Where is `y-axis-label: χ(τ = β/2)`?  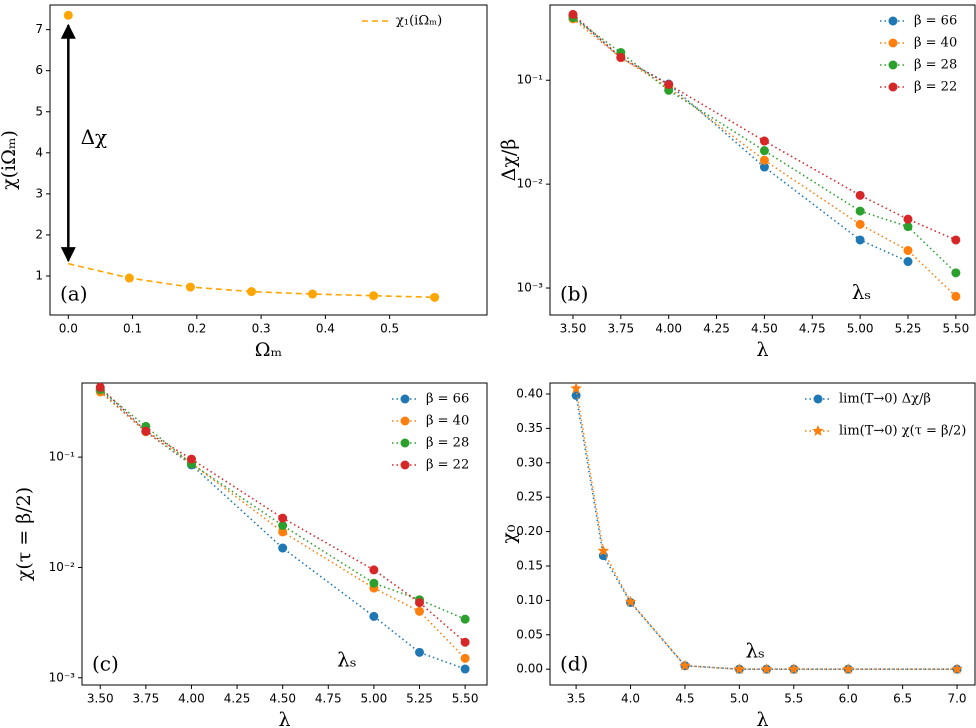
y-axis-label: χ(τ = β/2) is located at coordinates (24, 534).